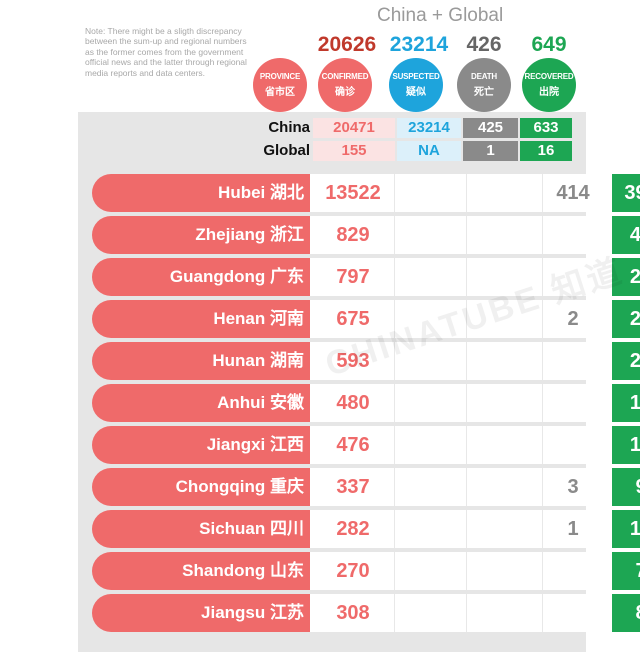 The width and height of the screenshot is (640, 652). I want to click on province-name: Chongqing 重庆, so click(239, 486).